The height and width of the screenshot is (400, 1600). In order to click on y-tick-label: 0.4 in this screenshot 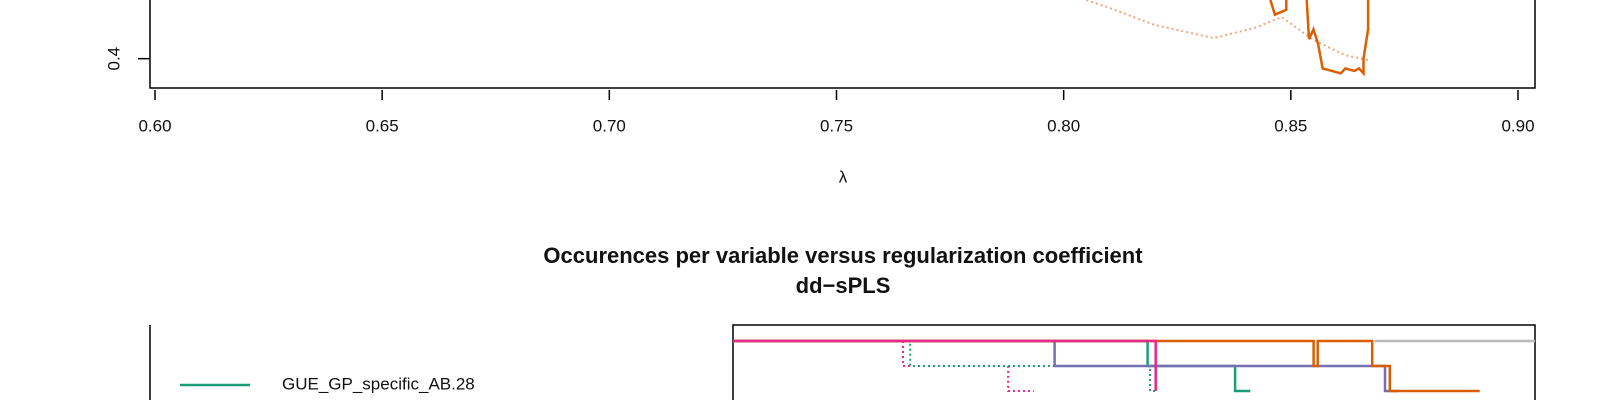, I will do `click(113, 59)`.